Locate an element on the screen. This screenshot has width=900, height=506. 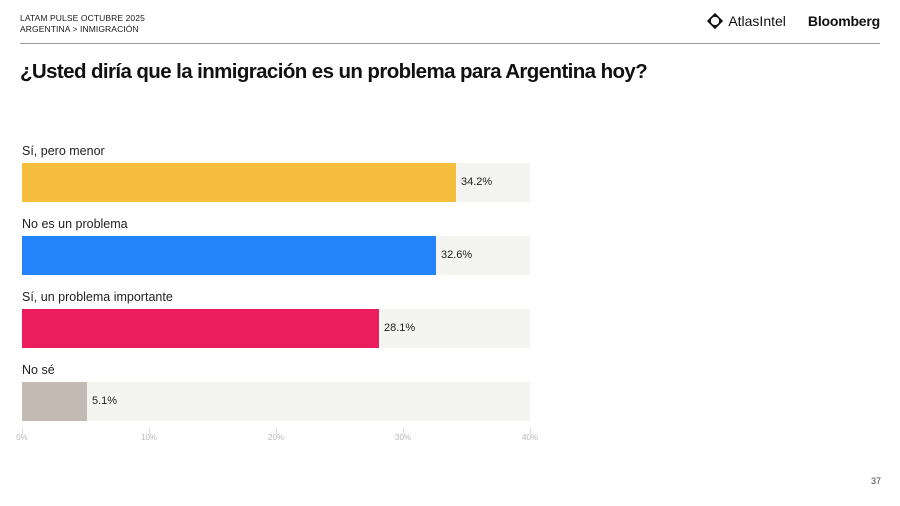
bar-category-label: No sé is located at coordinates (38, 370).